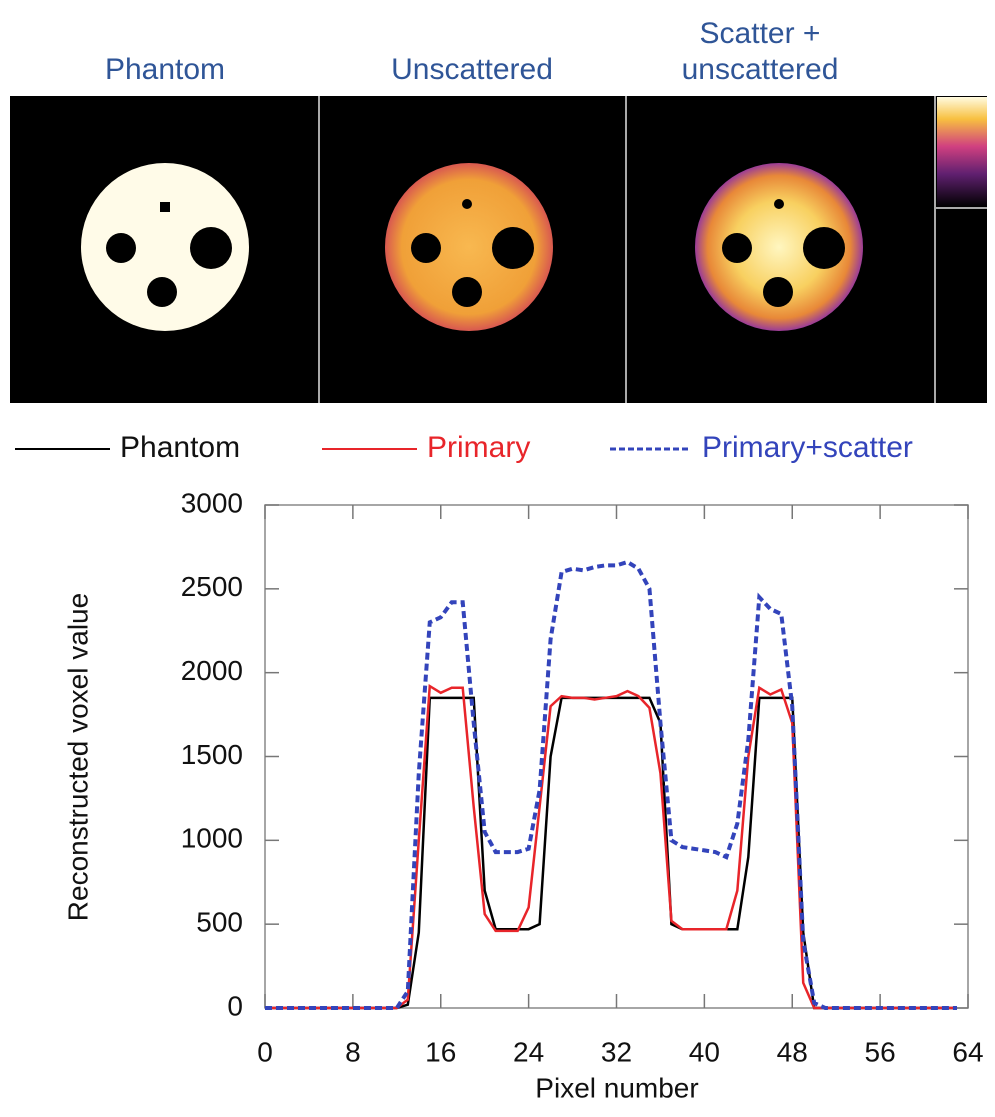 The height and width of the screenshot is (1117, 995). What do you see at coordinates (440, 1051) in the screenshot?
I see `x-tick-label: 16` at bounding box center [440, 1051].